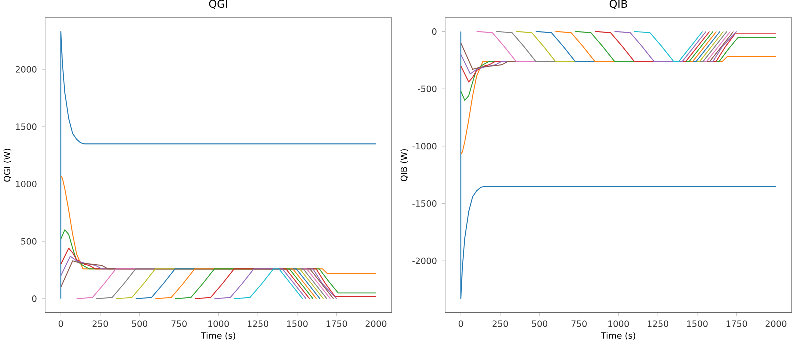 The height and width of the screenshot is (346, 800). I want to click on y-tick-label: -1000, so click(424, 146).